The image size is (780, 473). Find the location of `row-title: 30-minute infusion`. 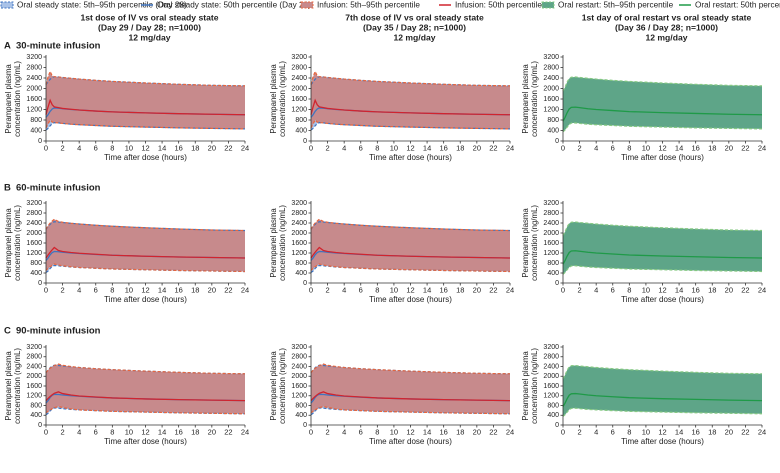

row-title: 30-minute infusion is located at coordinates (58, 46).